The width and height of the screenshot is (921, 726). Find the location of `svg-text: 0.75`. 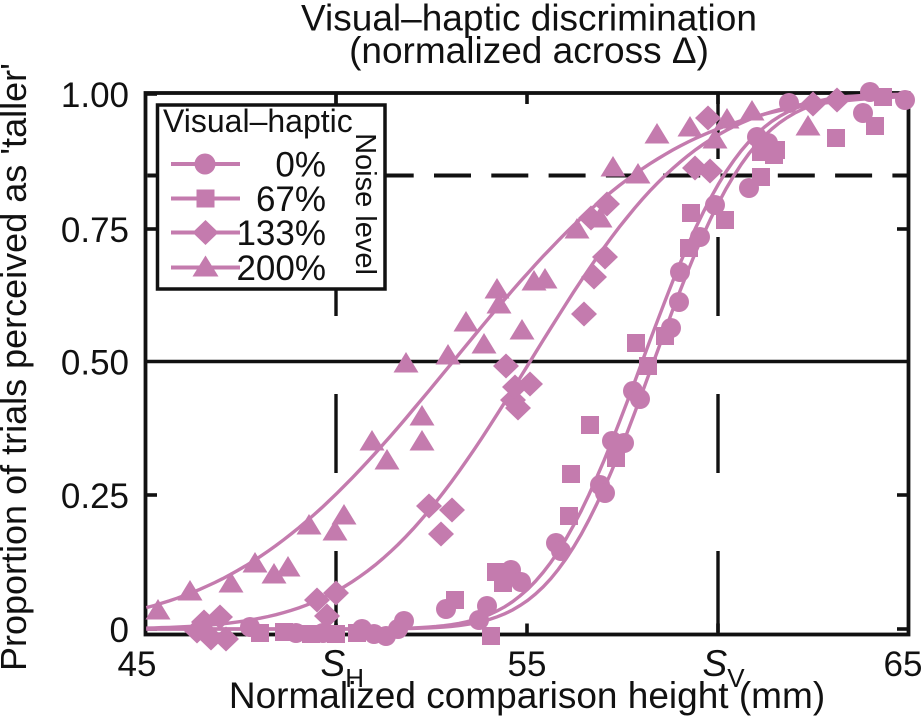

svg-text: 0.75 is located at coordinates (95, 230).